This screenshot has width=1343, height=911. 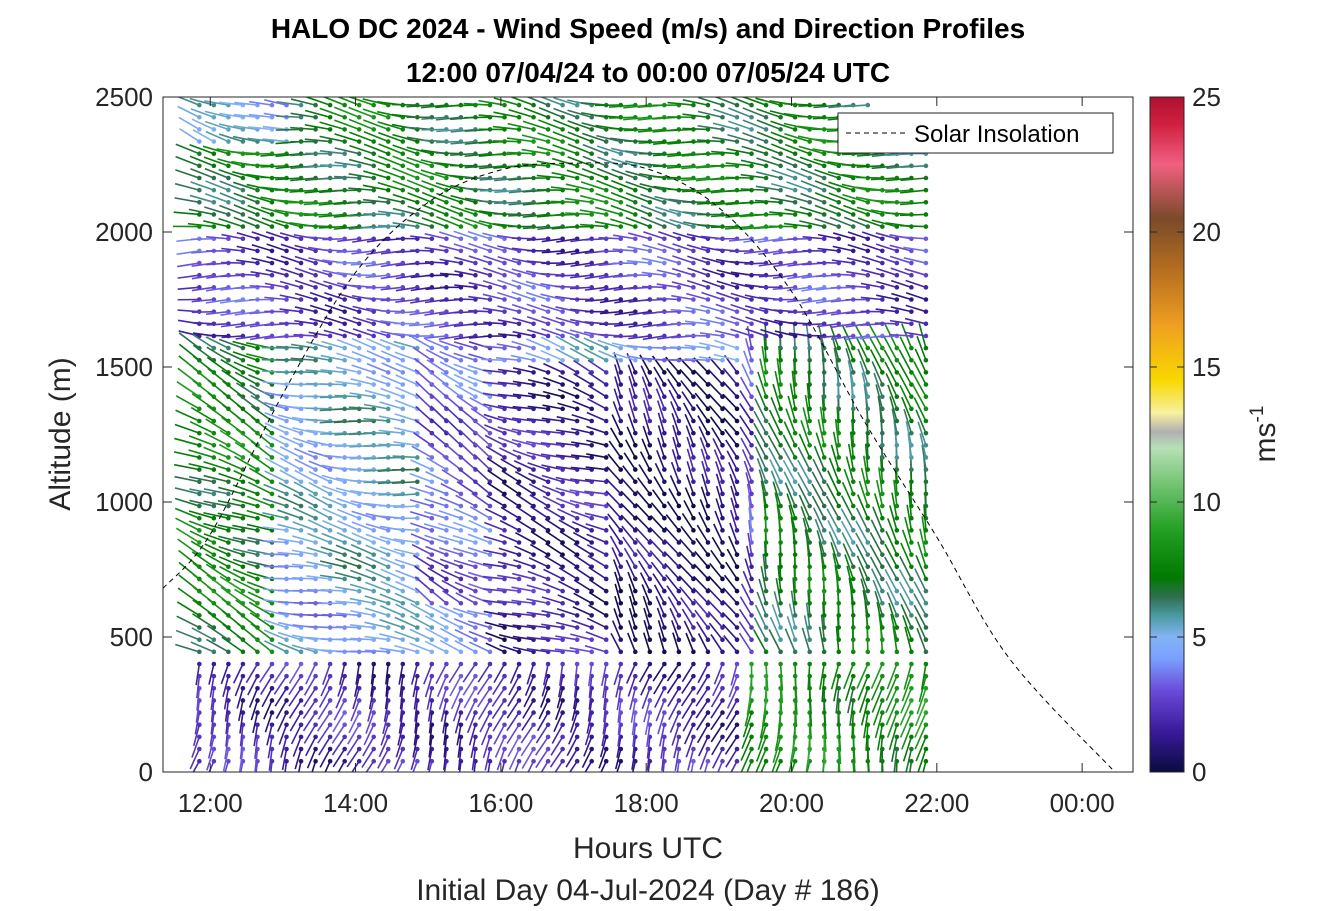 What do you see at coordinates (1206, 367) in the screenshot?
I see `colorbar-tick-label: 15` at bounding box center [1206, 367].